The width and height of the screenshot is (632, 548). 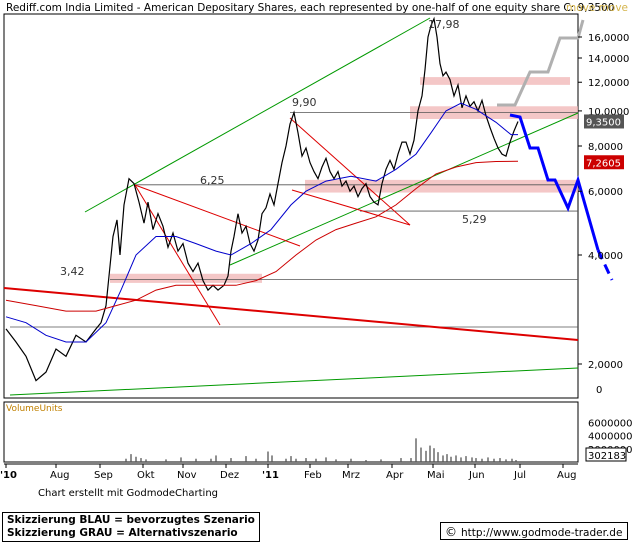 What do you see at coordinates (605, 147) in the screenshot?
I see `price-tick-label: 8,0000` at bounding box center [605, 147].